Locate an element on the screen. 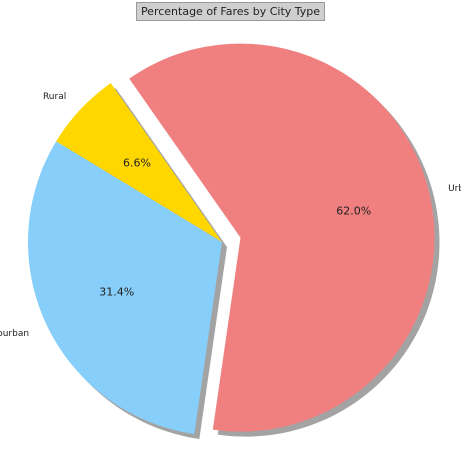 The width and height of the screenshot is (461, 463). slice-rural is located at coordinates (139, 162).